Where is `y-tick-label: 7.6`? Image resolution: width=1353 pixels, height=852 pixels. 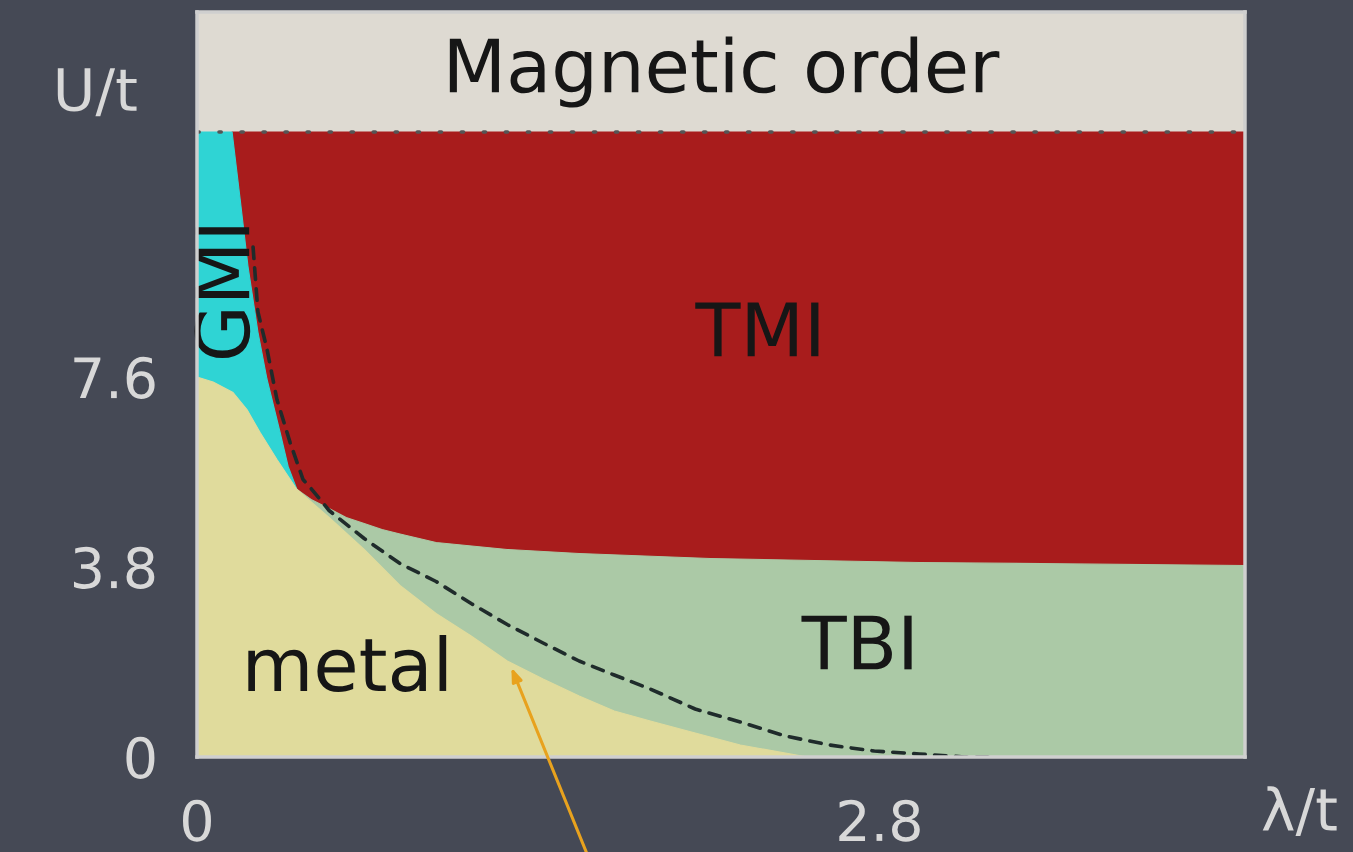 y-tick-label: 7.6 is located at coordinates (114, 377).